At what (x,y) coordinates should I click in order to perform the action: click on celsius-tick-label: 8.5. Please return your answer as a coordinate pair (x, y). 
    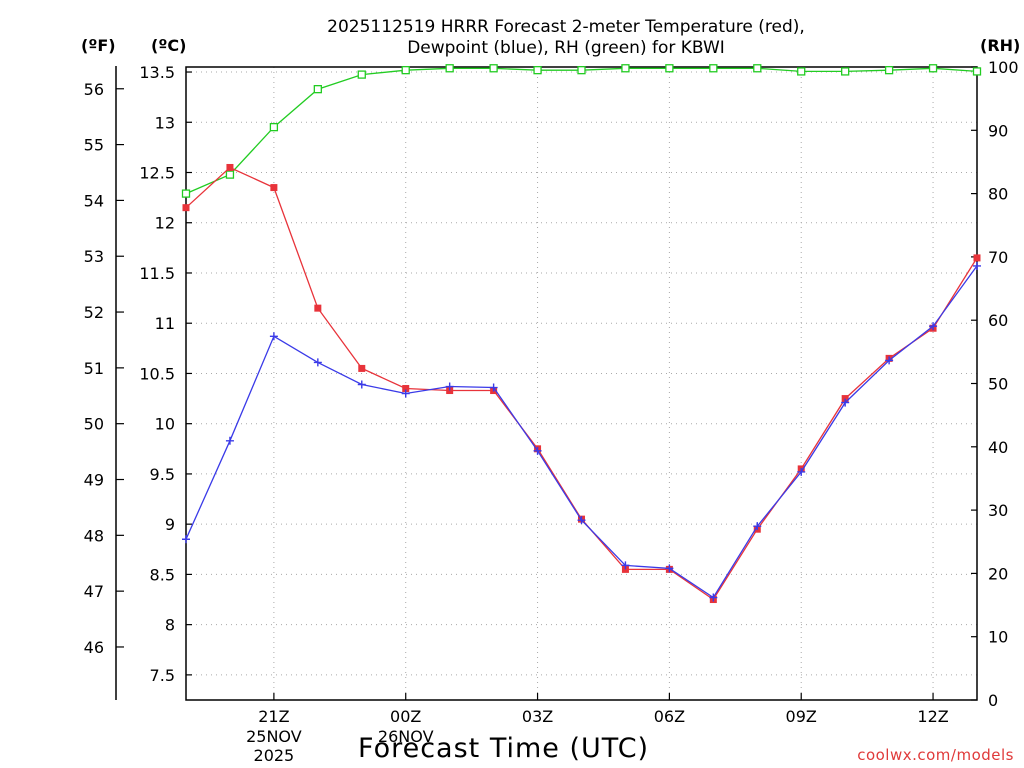
    Looking at the image, I should click on (162, 574).